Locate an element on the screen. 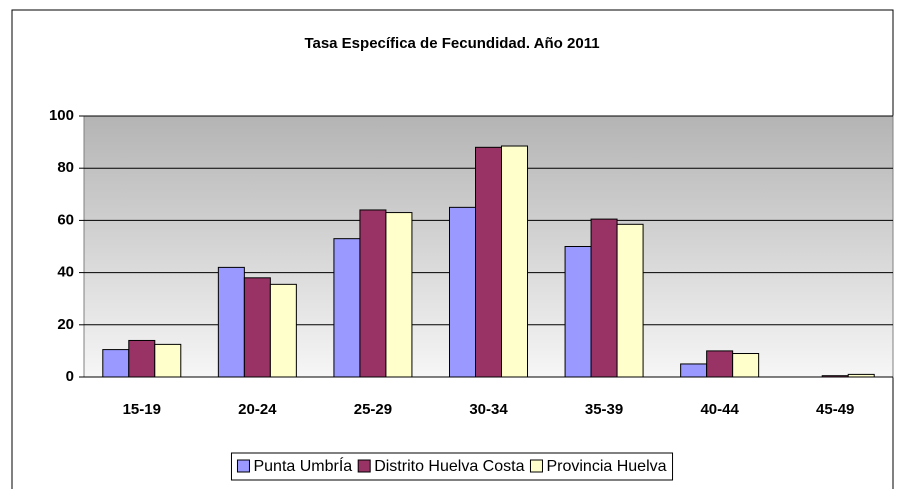  y-tick-label: 80 is located at coordinates (65, 167).